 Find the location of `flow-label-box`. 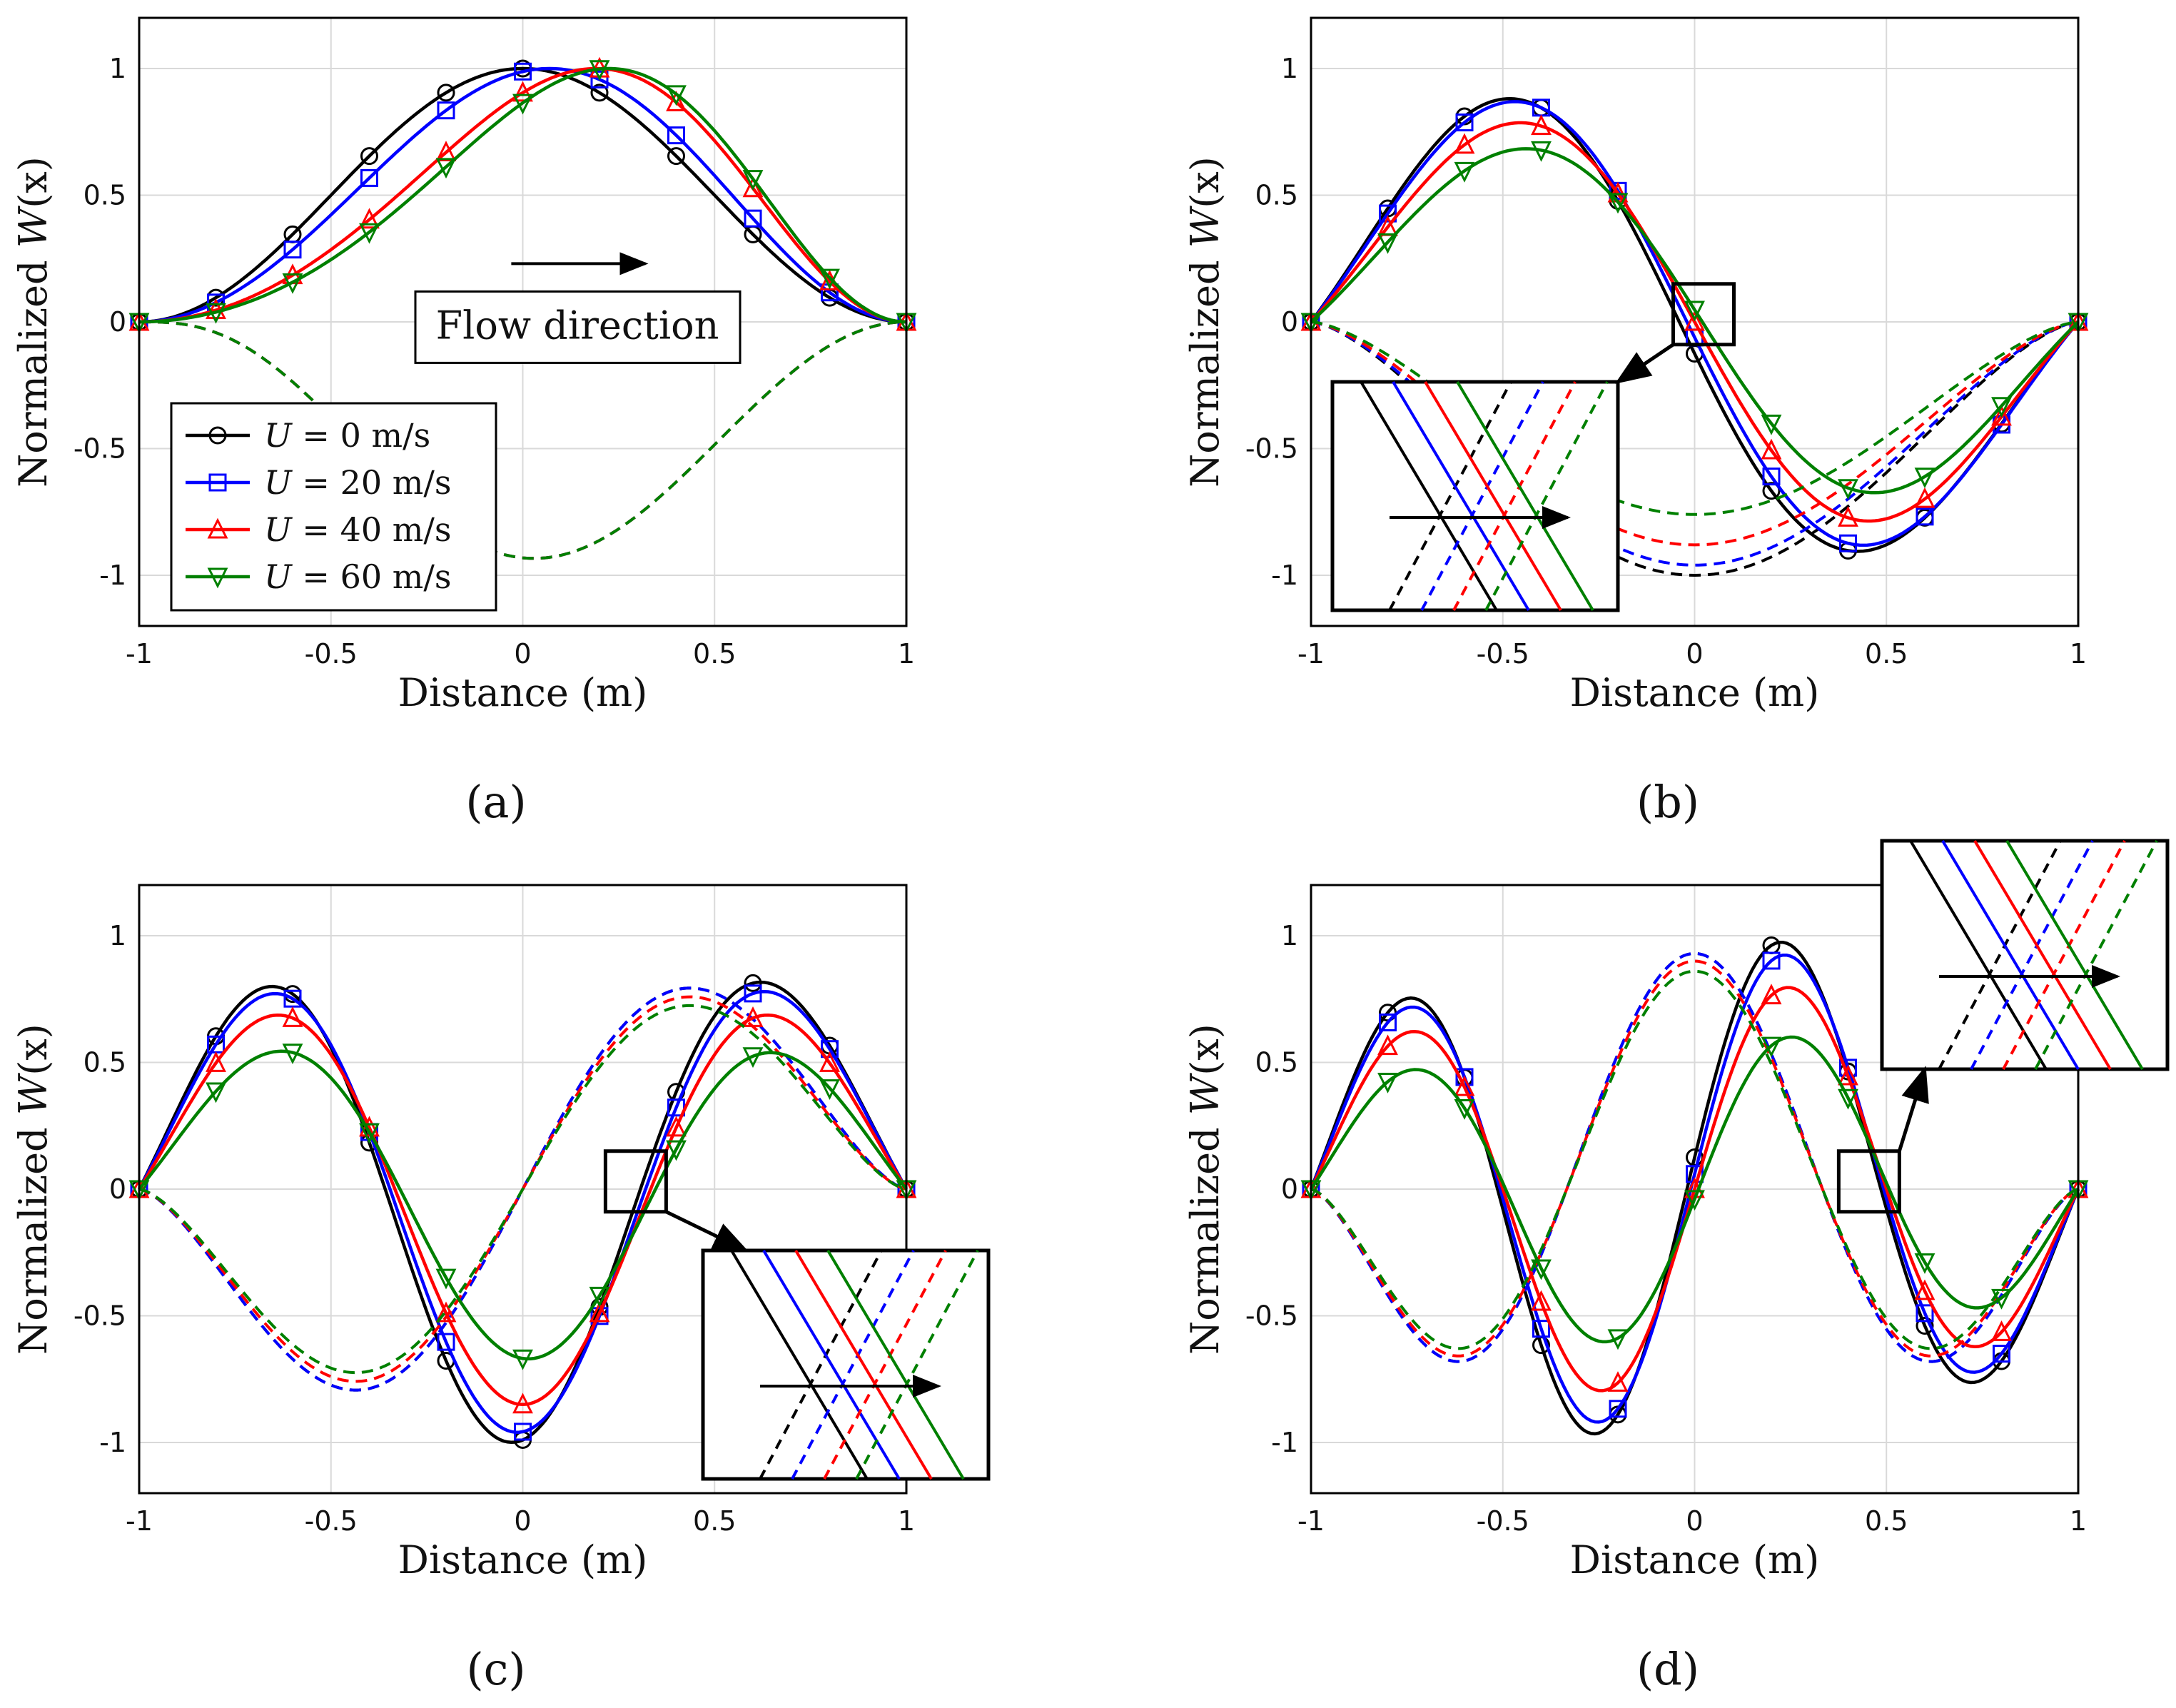

flow-label-box is located at coordinates (578, 327).